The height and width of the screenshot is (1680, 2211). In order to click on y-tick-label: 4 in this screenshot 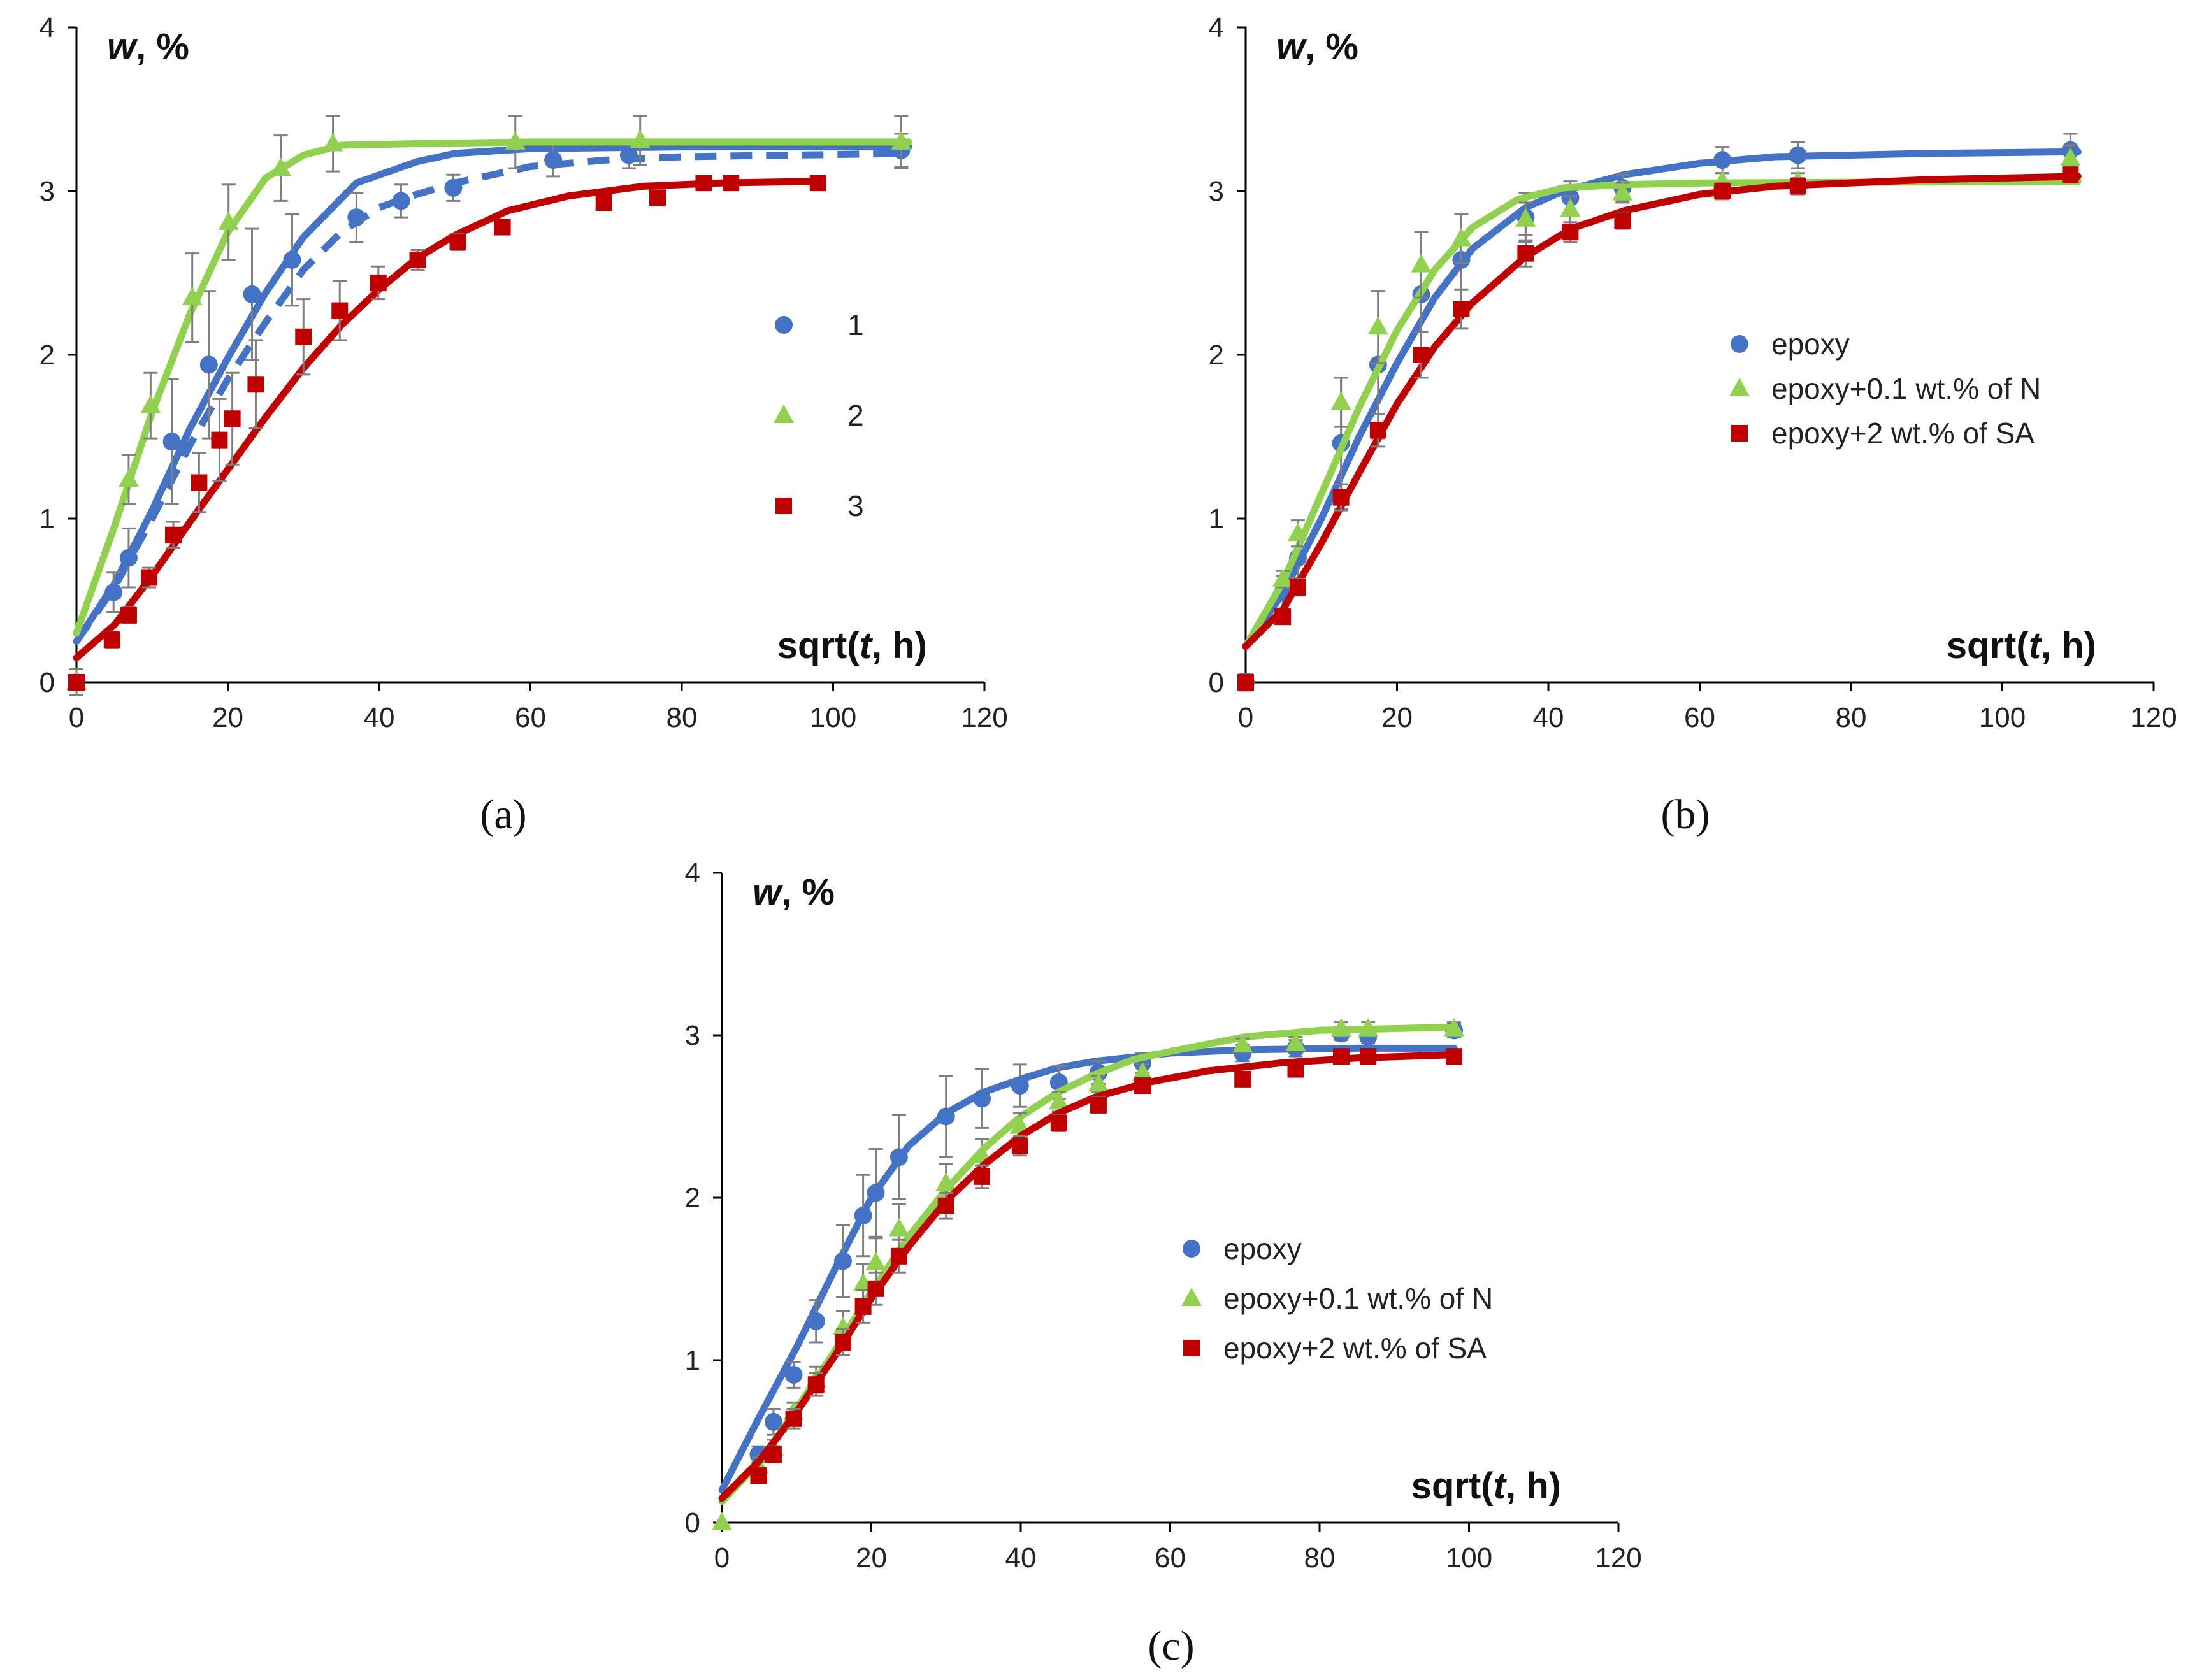, I will do `click(47, 27)`.